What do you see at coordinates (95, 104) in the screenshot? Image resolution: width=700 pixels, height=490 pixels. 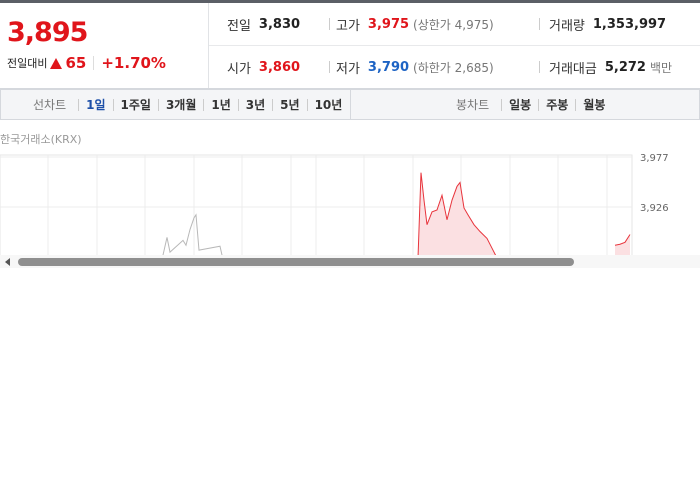 I see `period-option: 1일` at bounding box center [95, 104].